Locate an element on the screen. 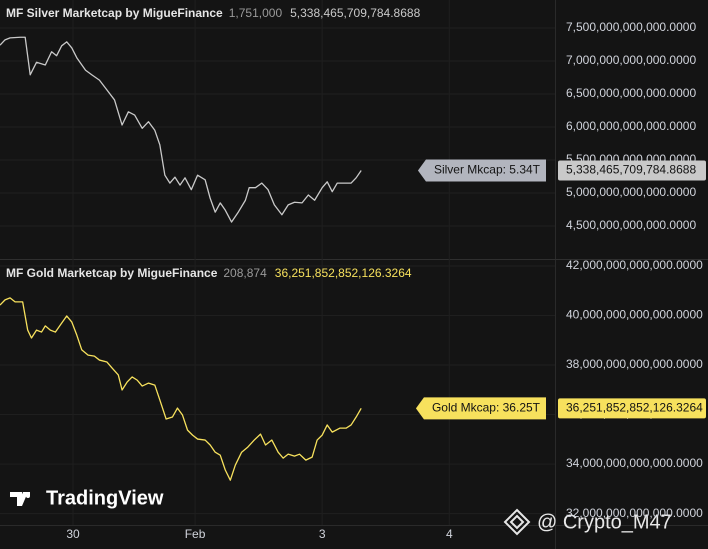 This screenshot has height=549, width=708. series-label: Gold Mkcap: 36.25T is located at coordinates (486, 408).